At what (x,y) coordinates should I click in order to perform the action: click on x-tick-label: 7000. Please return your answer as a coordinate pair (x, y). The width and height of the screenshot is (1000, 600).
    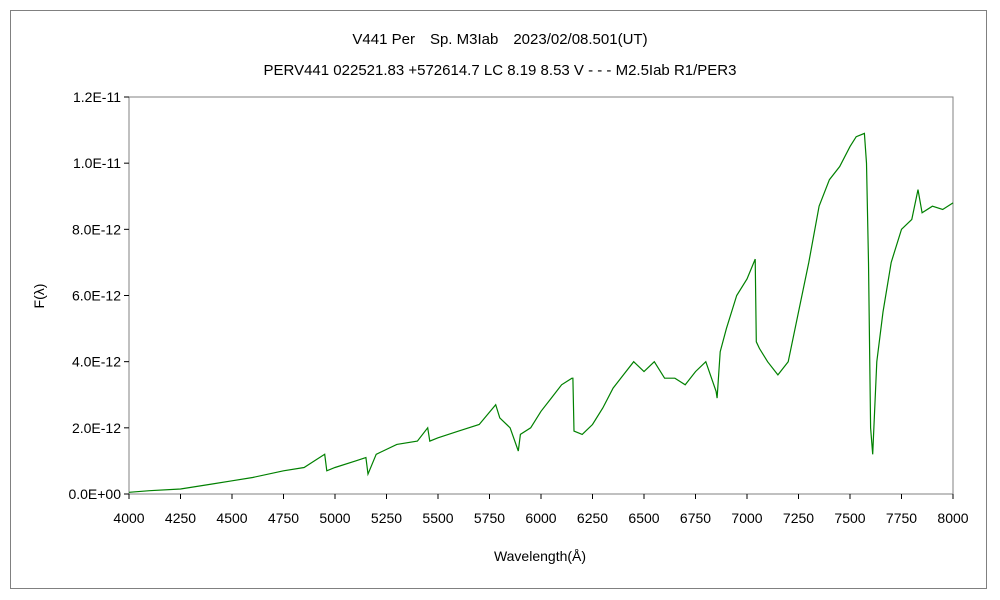
    Looking at the image, I should click on (746, 518).